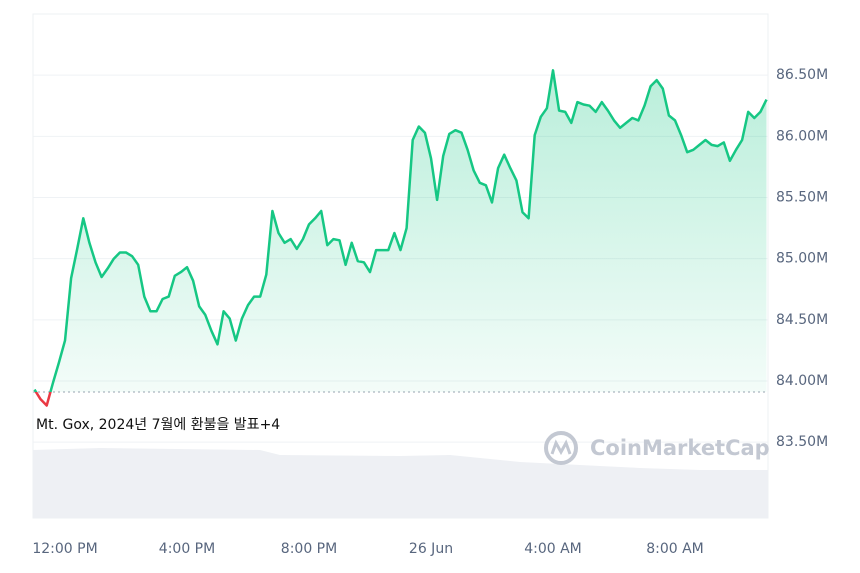 This screenshot has height=573, width=860. Describe the element at coordinates (64, 549) in the screenshot. I see `x-tick-label: 12:00 PM` at that location.